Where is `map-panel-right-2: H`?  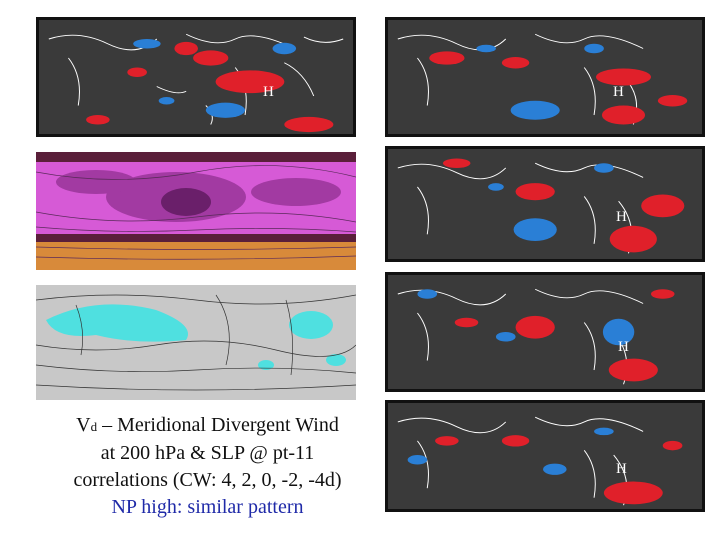
map-panel-right-2: H is located at coordinates (545, 204).